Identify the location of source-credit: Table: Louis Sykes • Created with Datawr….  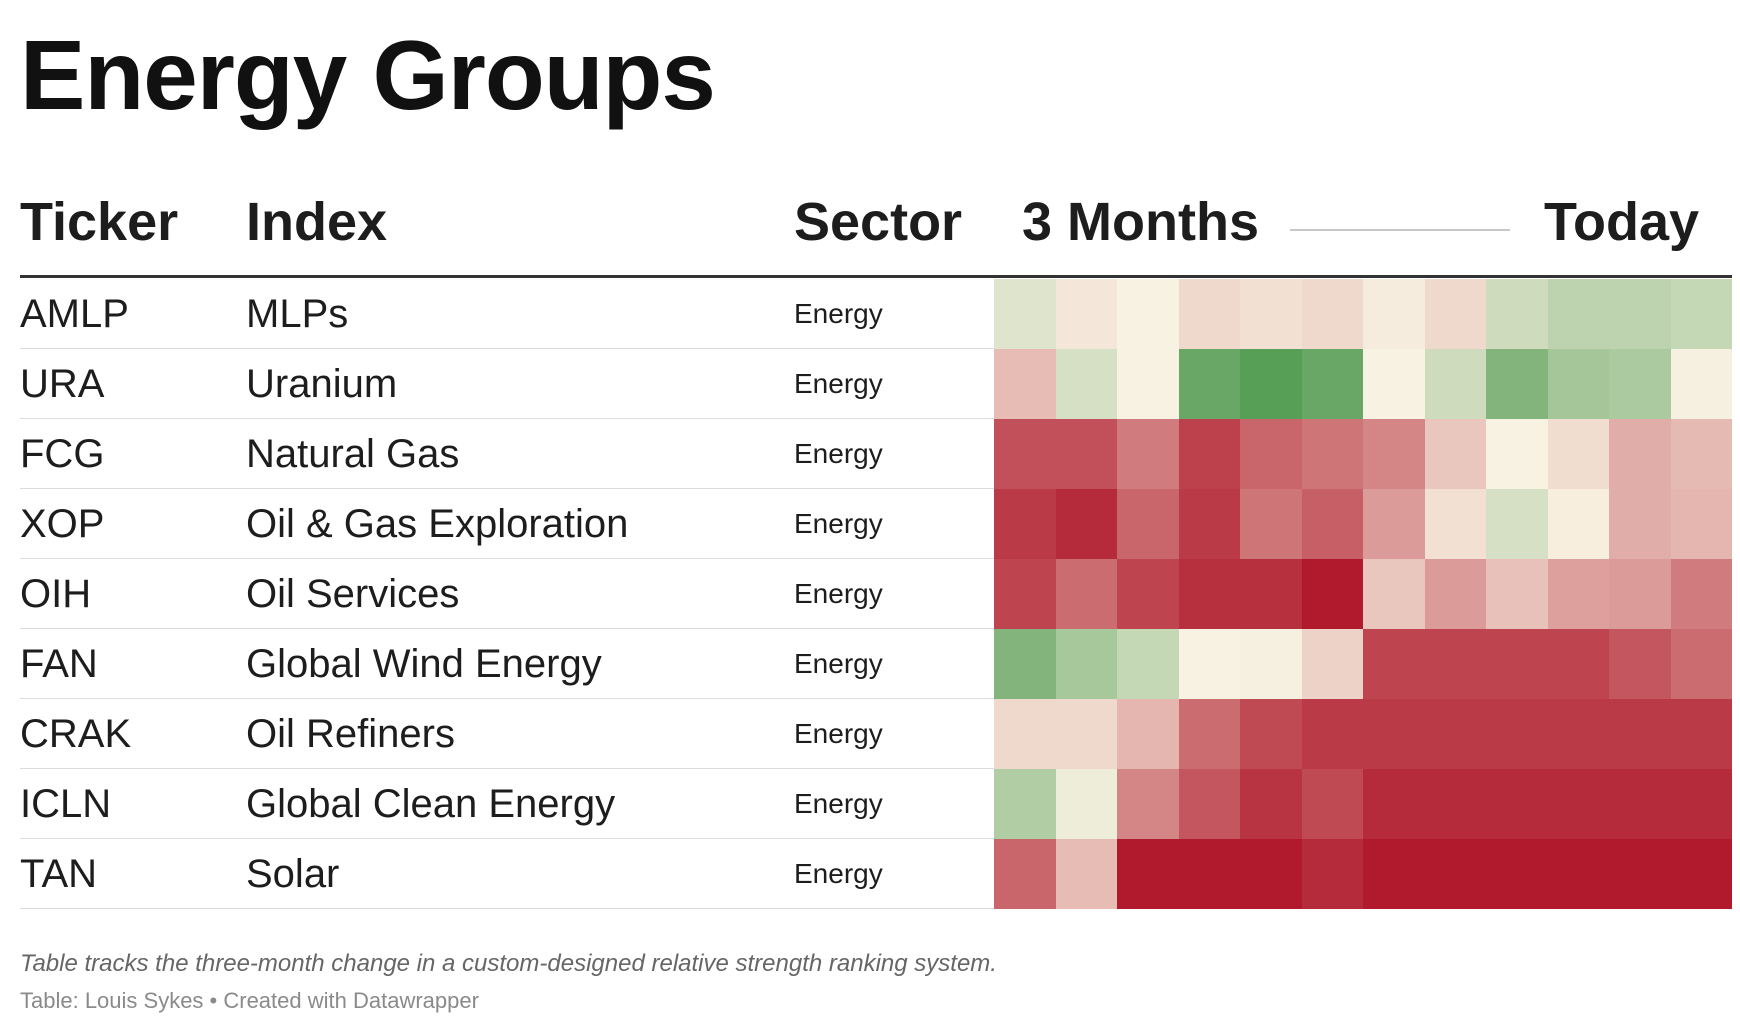
(249, 1000).